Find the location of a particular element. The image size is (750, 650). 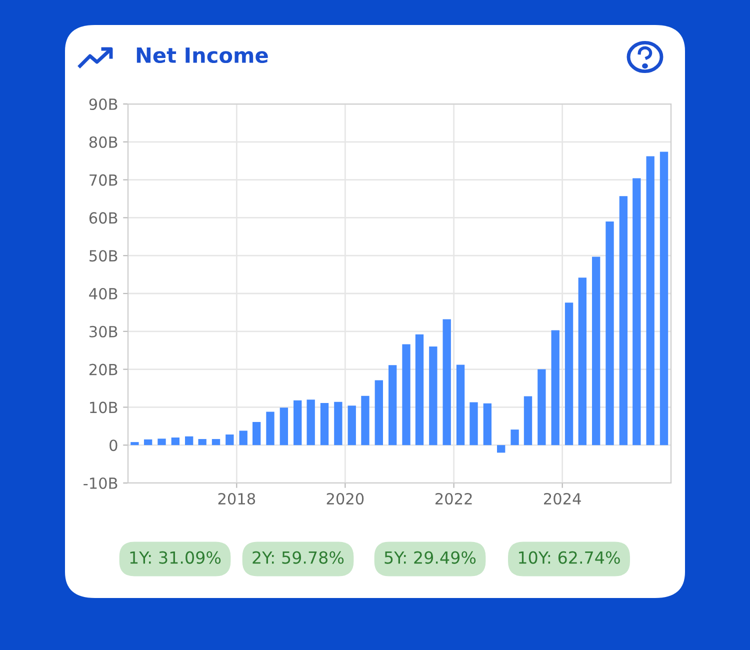

x-tick-label: 2022 is located at coordinates (454, 498).